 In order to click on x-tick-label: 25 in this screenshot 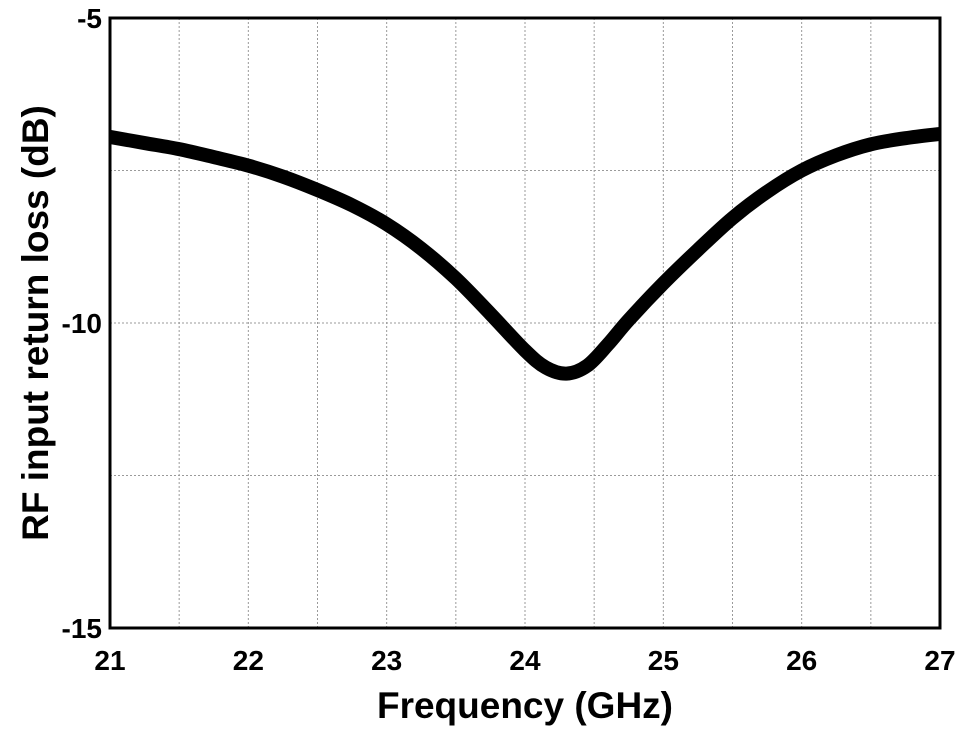, I will do `click(663, 660)`.